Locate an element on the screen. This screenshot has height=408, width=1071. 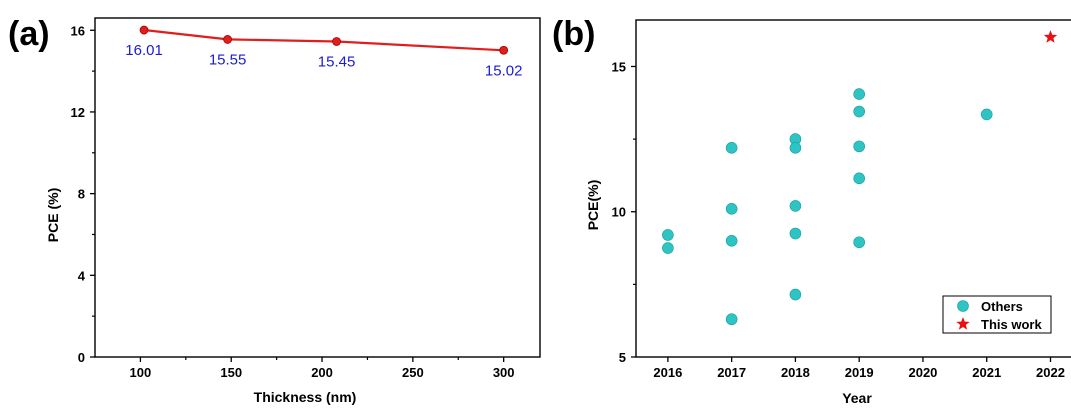
x-tick-label-b: 2020 is located at coordinates (922, 372).